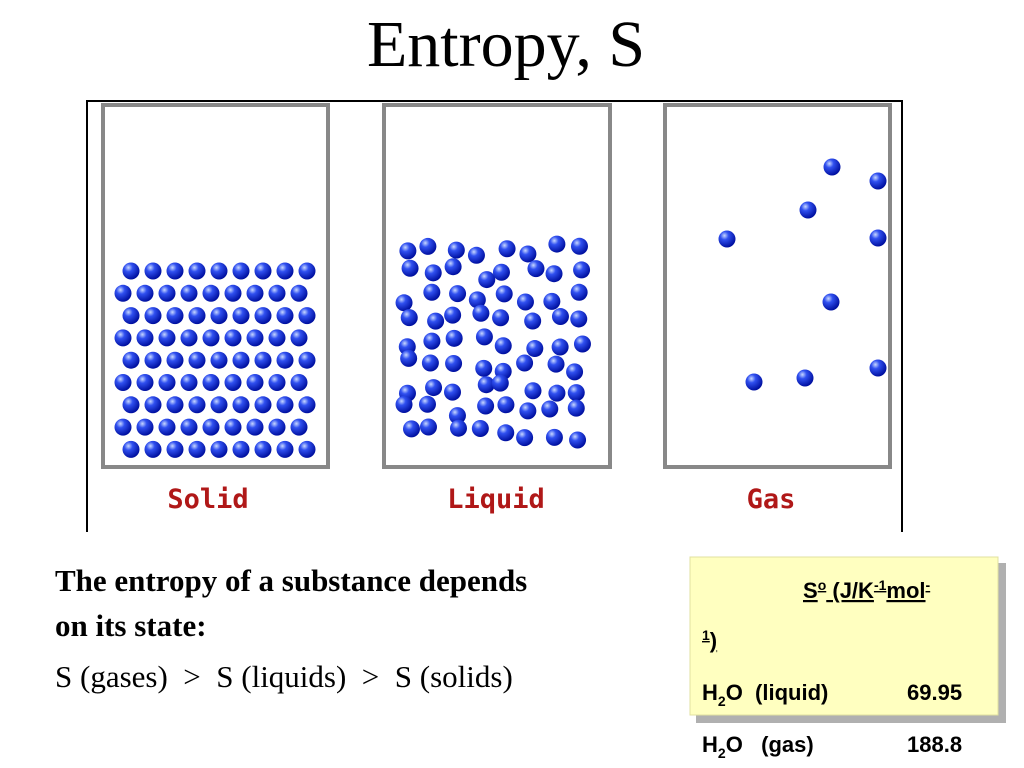 This screenshot has width=1024, height=768. Describe the element at coordinates (867, 590) in the screenshot. I see `table-header: So (J/K-1mol-` at that location.